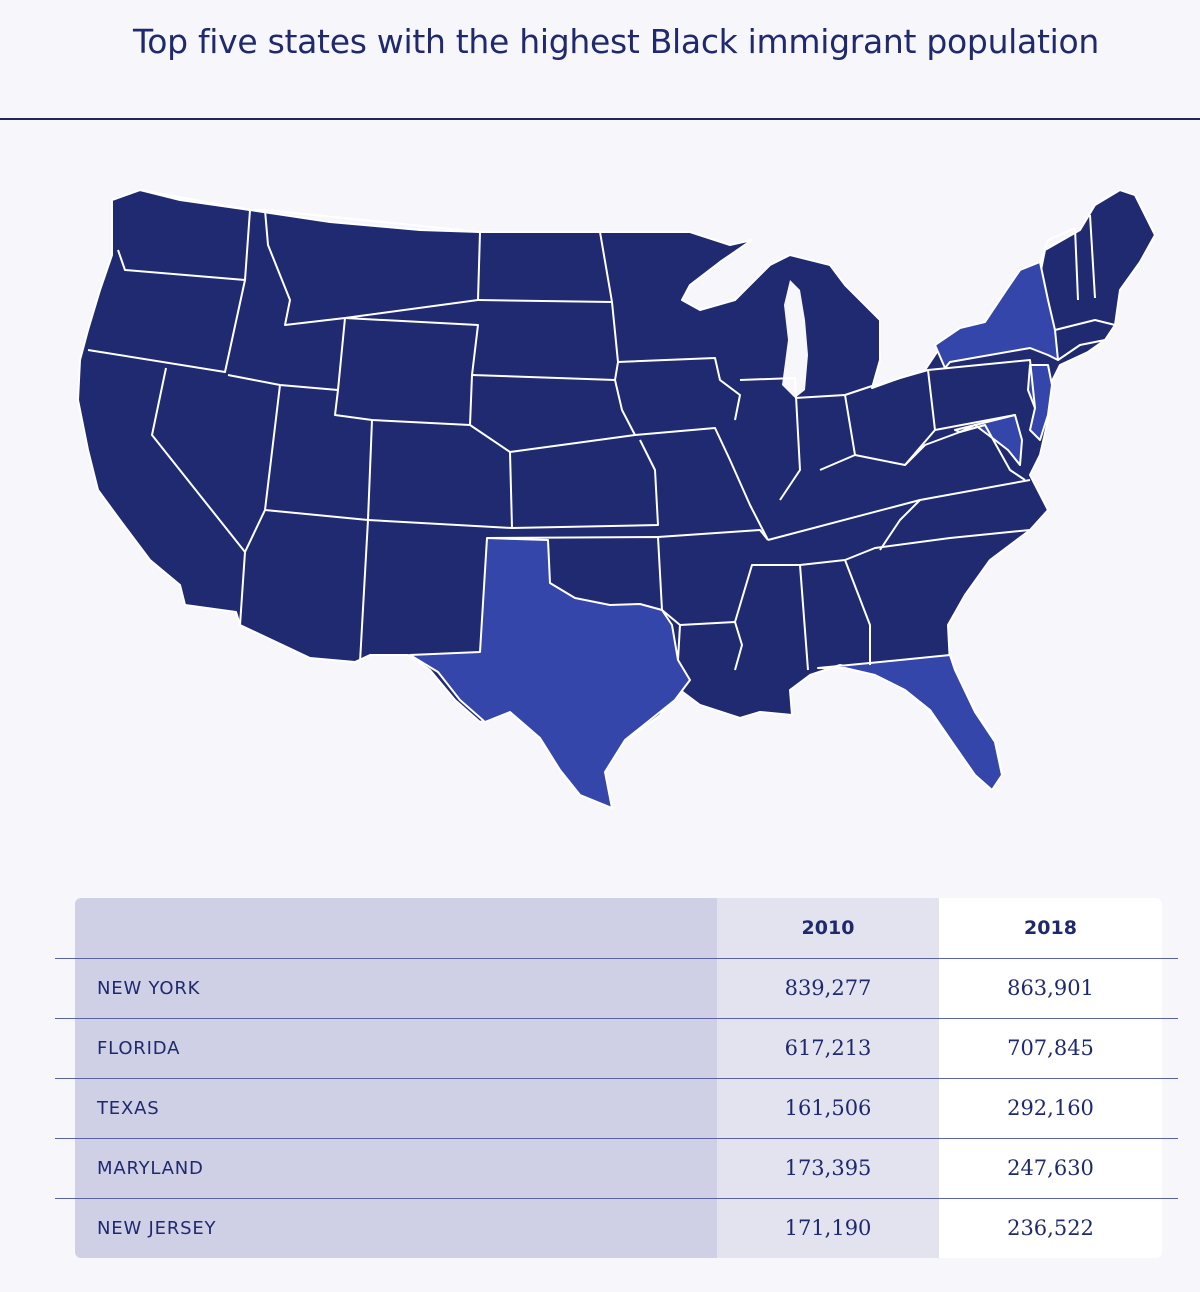 The height and width of the screenshot is (1292, 1200). Describe the element at coordinates (149, 988) in the screenshot. I see `row-state-label: NEW YORK` at that location.